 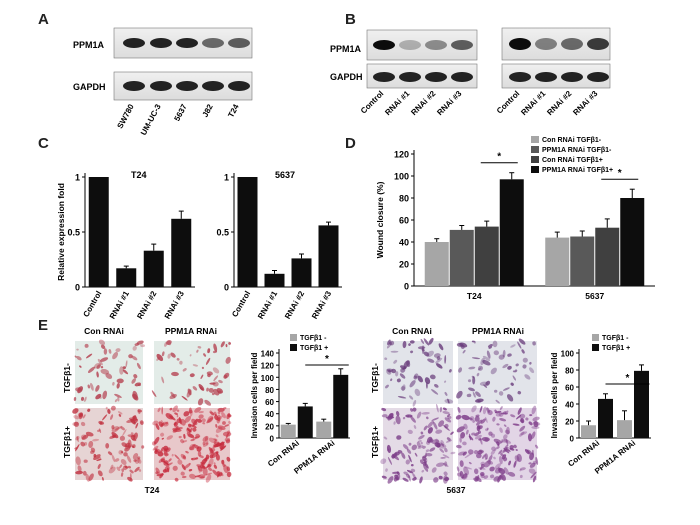 I want to click on y-tick-label: 140, so click(x=268, y=354).